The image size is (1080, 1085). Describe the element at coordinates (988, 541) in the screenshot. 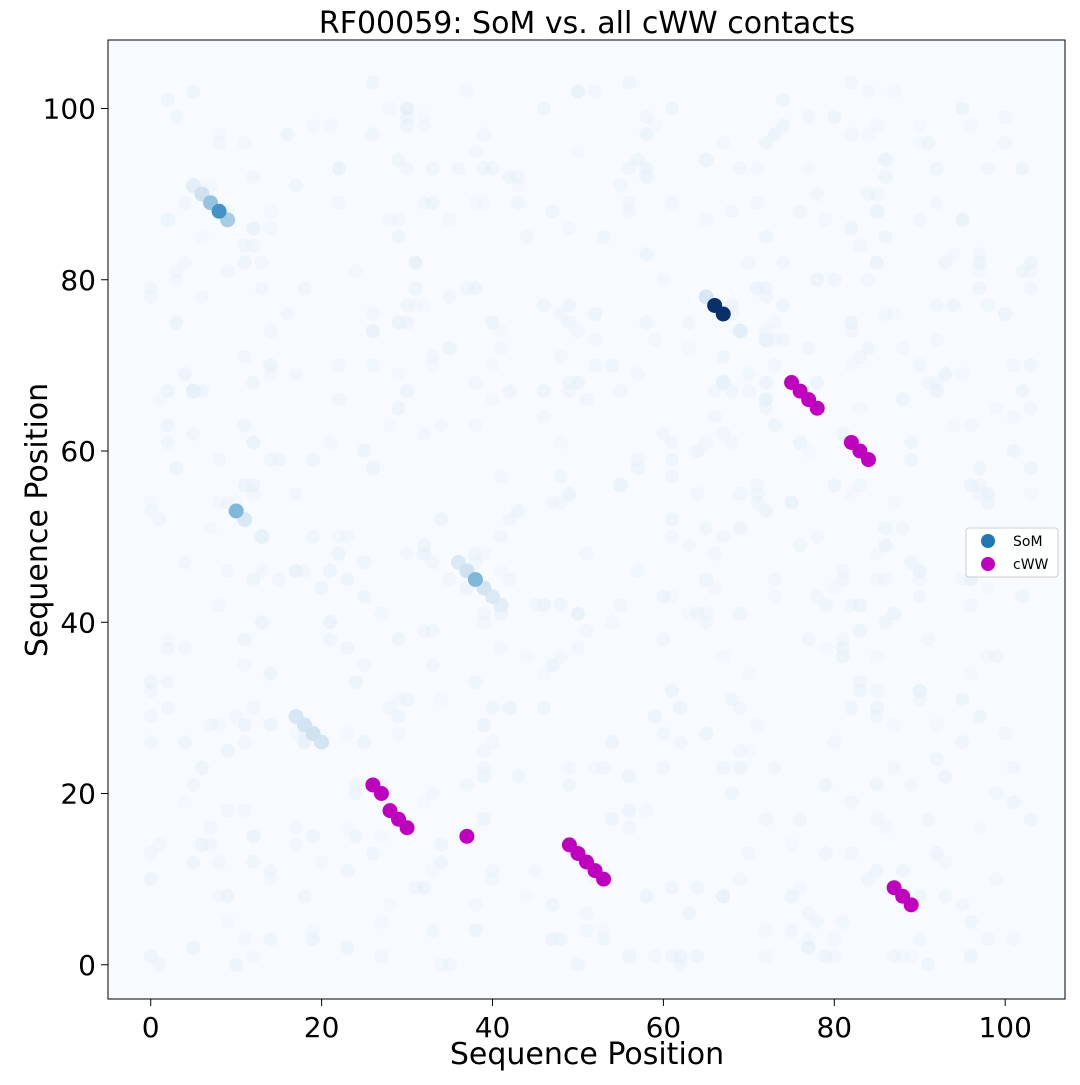

I see `legend-marker-som` at that location.